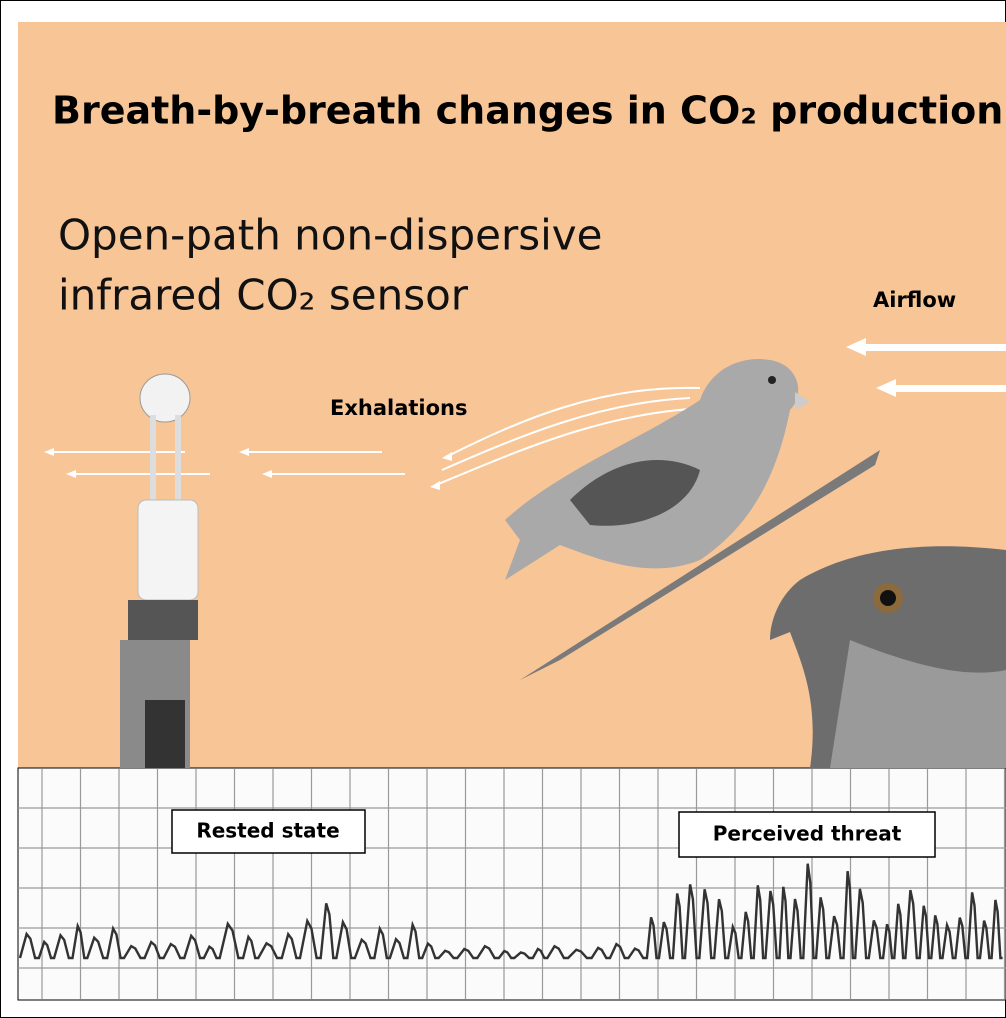 The width and height of the screenshot is (1006, 1018). Describe the element at coordinates (381, 436) in the screenshot. I see `exhalation-arrows` at that location.